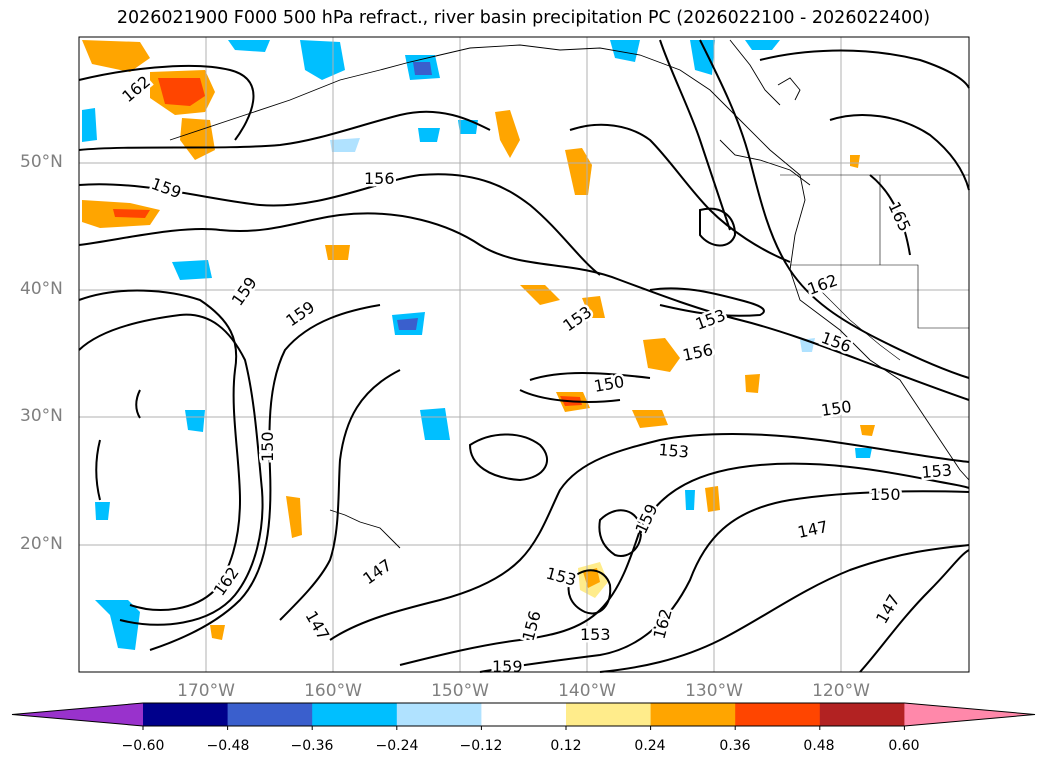 This screenshot has width=1047, height=765. Describe the element at coordinates (41, 289) in the screenshot. I see `lat-label: 40°N` at that location.